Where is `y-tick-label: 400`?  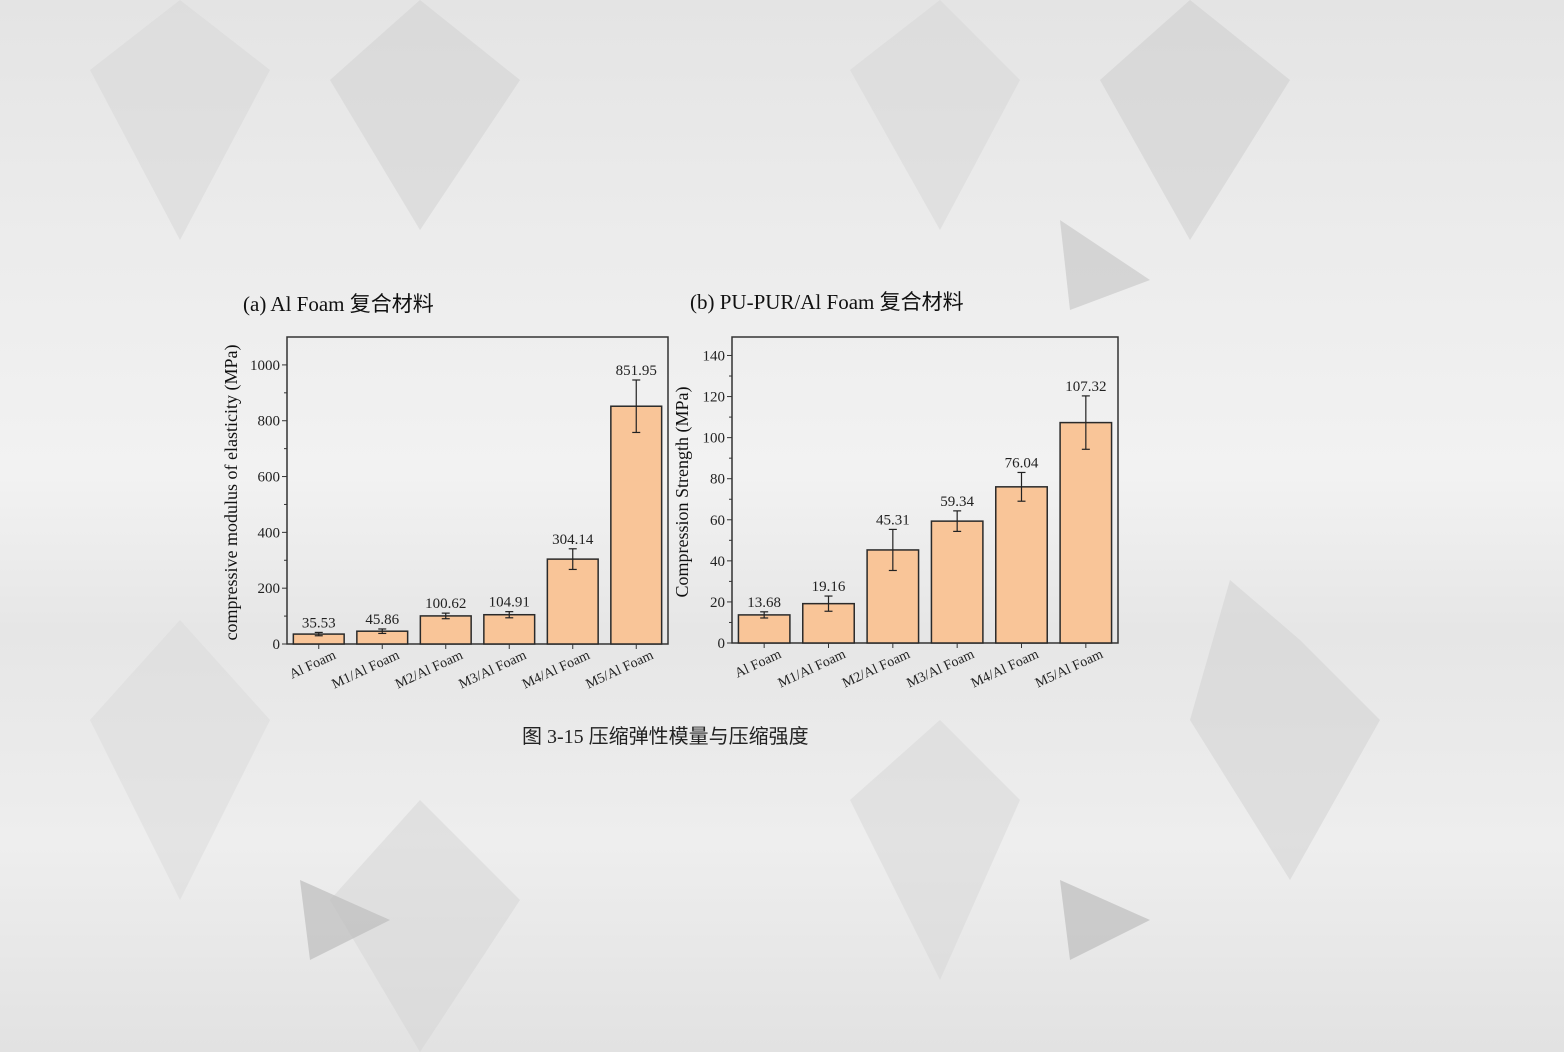 y-tick-label: 400 is located at coordinates (269, 533).